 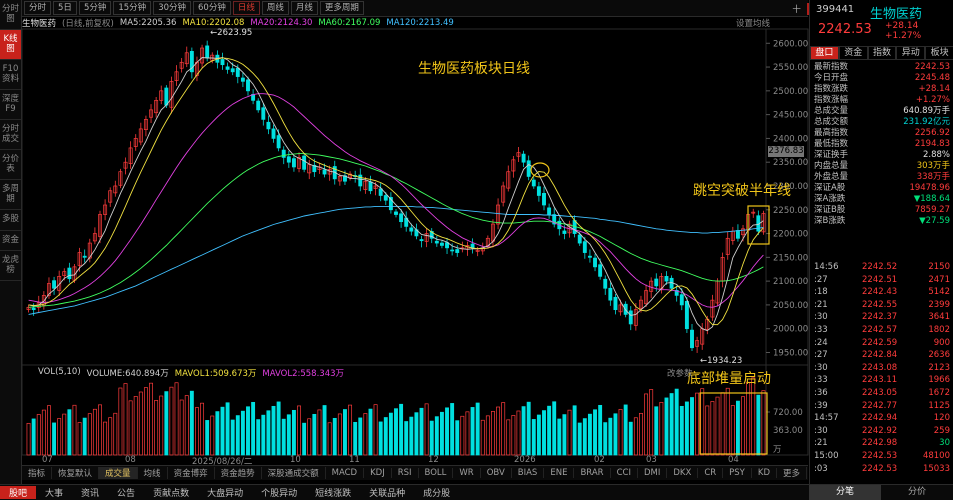 What do you see at coordinates (880, 317) in the screenshot?
I see `tick-price: 2242.37` at bounding box center [880, 317].